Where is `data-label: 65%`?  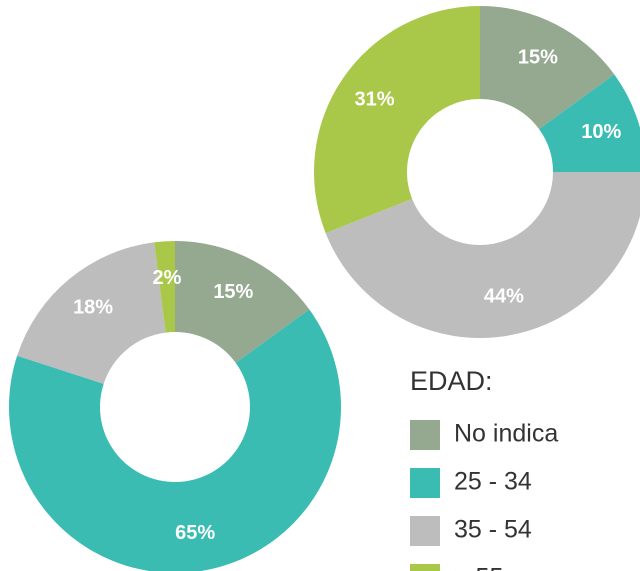 data-label: 65% is located at coordinates (195, 533).